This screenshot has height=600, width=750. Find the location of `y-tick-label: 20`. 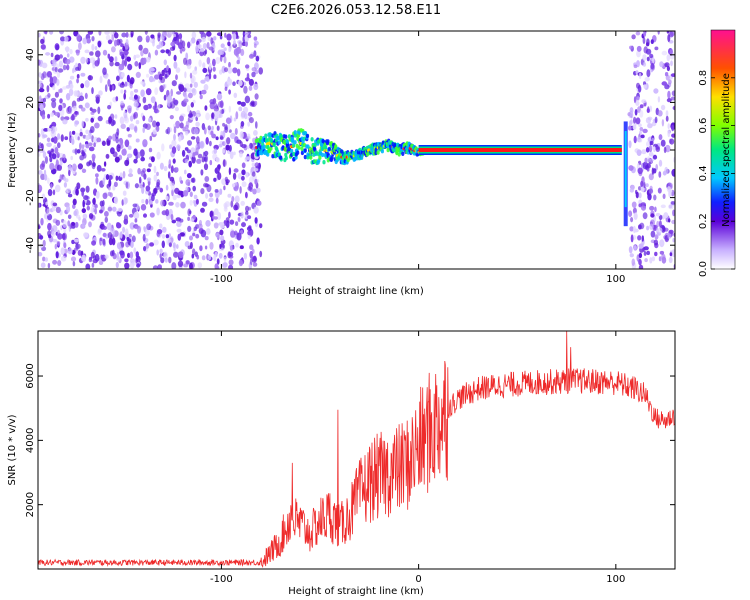

y-tick-label: 20 is located at coordinates (30, 102).